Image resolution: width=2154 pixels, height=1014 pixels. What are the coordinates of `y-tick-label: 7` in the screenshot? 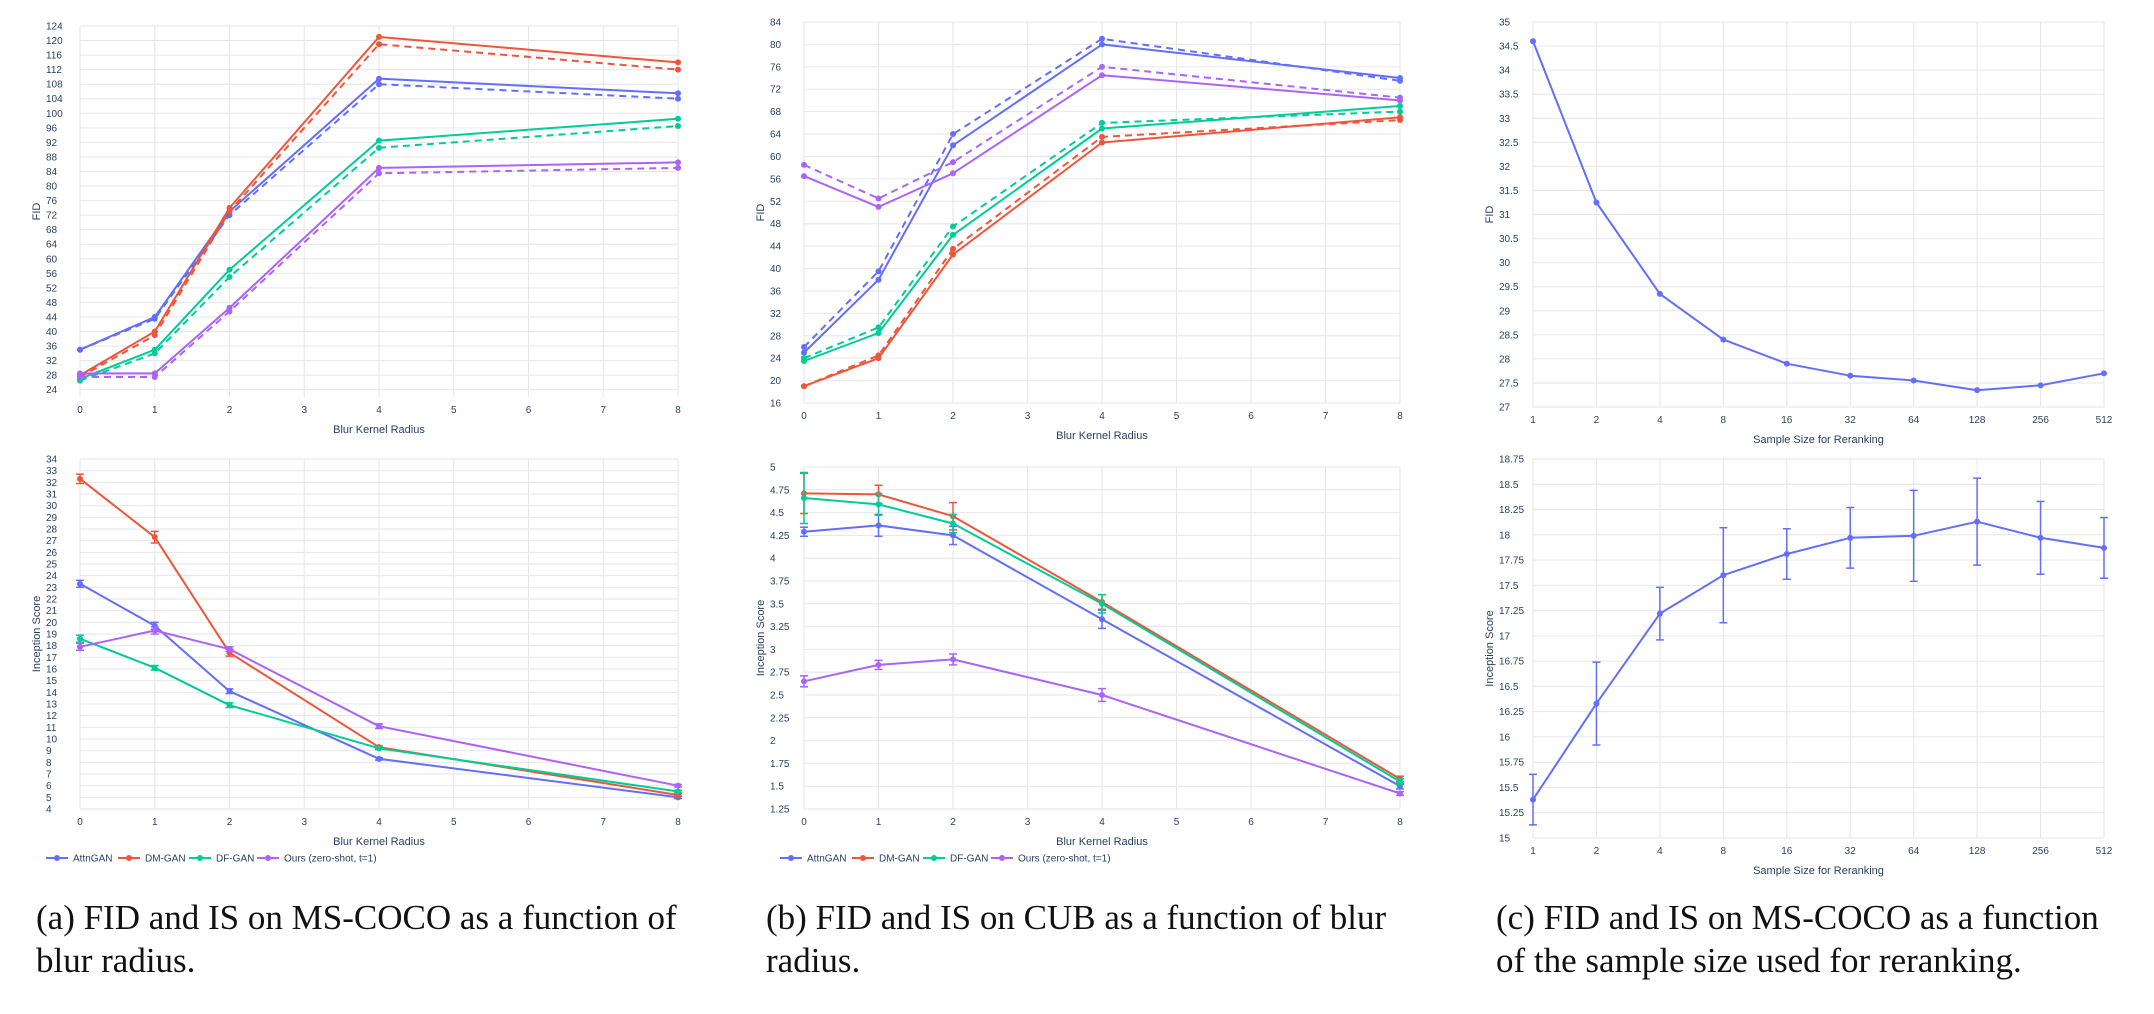 It's located at (49, 775).